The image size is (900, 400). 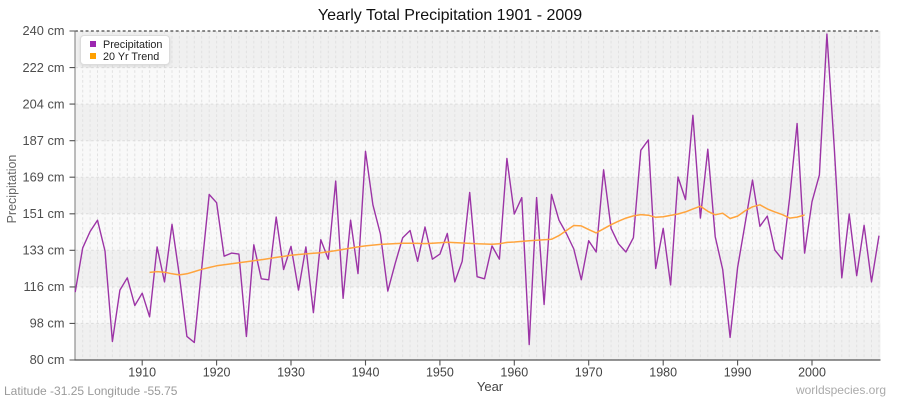 I want to click on svg-text: 204 cm, so click(x=44, y=103).